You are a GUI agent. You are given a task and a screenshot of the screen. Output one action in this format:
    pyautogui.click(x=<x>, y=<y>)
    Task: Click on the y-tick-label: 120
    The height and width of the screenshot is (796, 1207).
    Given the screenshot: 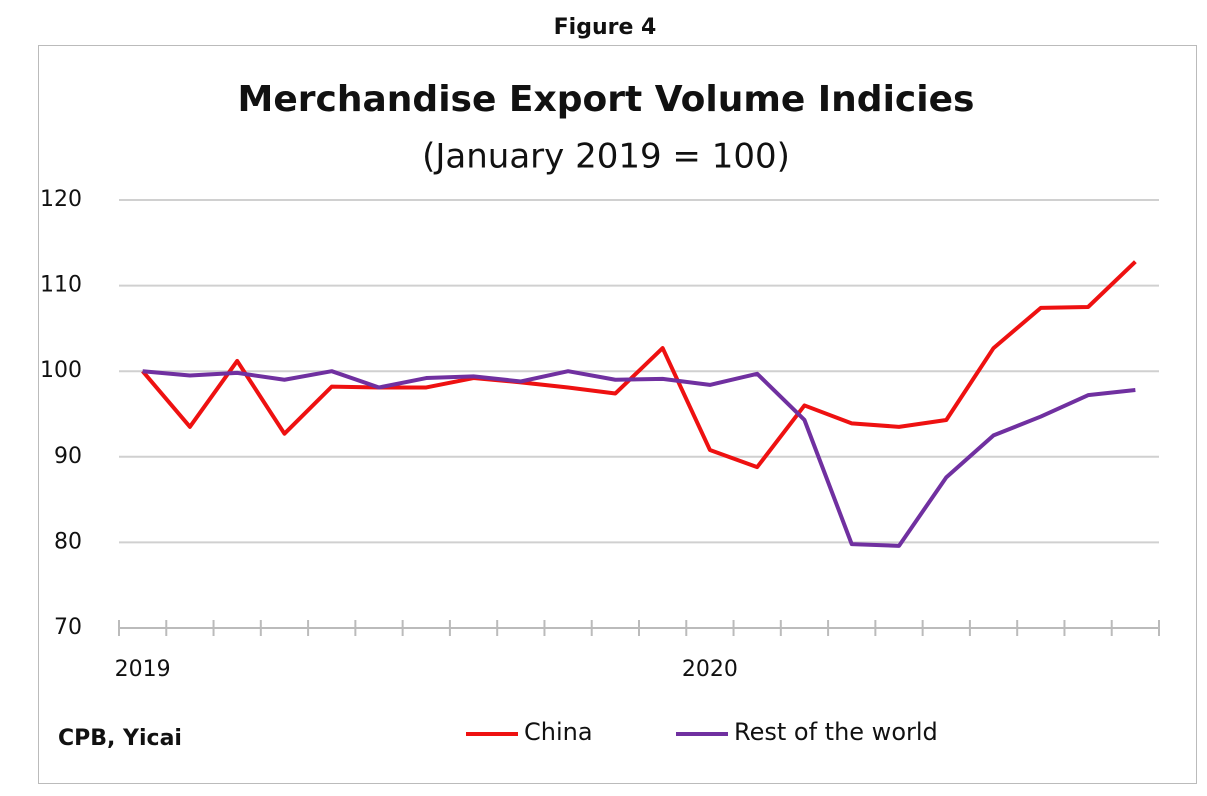 What is the action you would take?
    pyautogui.click(x=61, y=199)
    